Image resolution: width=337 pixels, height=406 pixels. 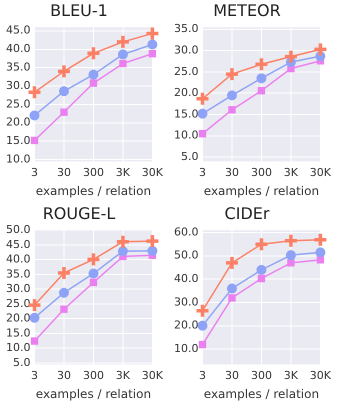 I want to click on y-tick-label: 50.0, so click(x=186, y=255).